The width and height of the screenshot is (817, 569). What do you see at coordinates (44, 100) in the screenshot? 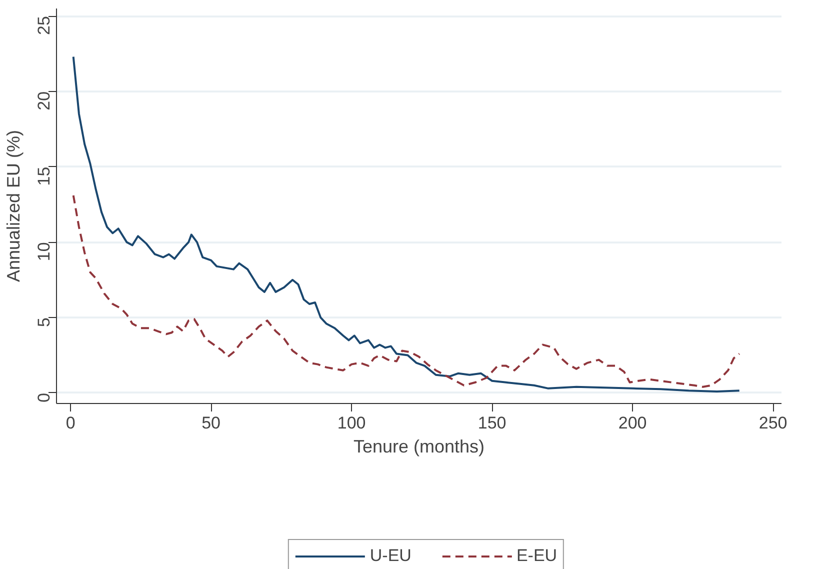
I see `y-tick-label: 20` at bounding box center [44, 100].